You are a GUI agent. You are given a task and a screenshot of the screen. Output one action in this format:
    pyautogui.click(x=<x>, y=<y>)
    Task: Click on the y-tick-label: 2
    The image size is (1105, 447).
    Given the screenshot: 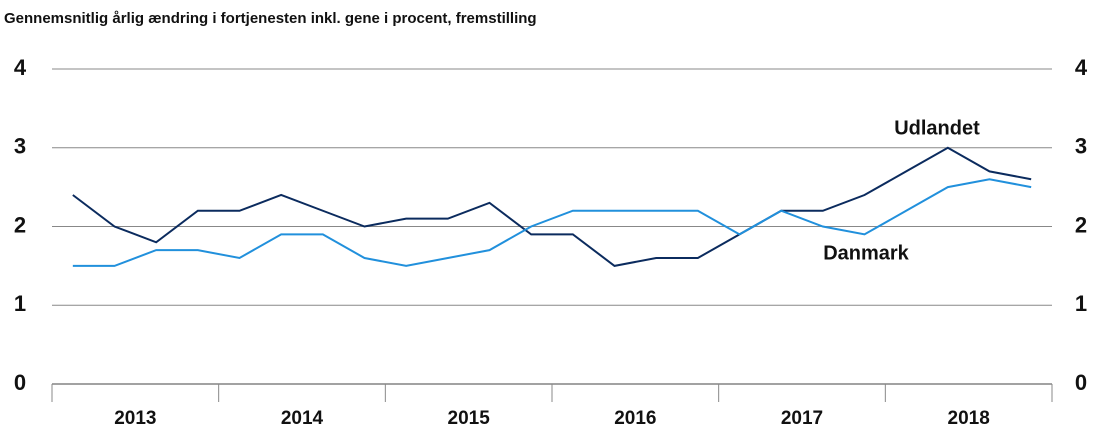 What is the action you would take?
    pyautogui.click(x=20, y=224)
    